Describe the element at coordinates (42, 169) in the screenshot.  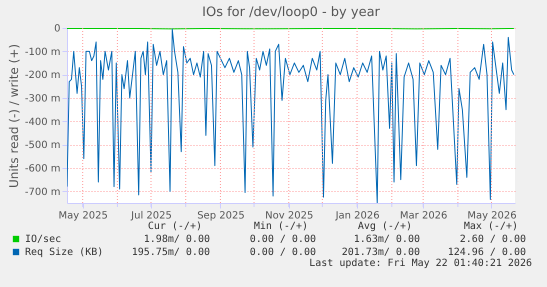
I see `y-tick-label: -600 m` at that location.